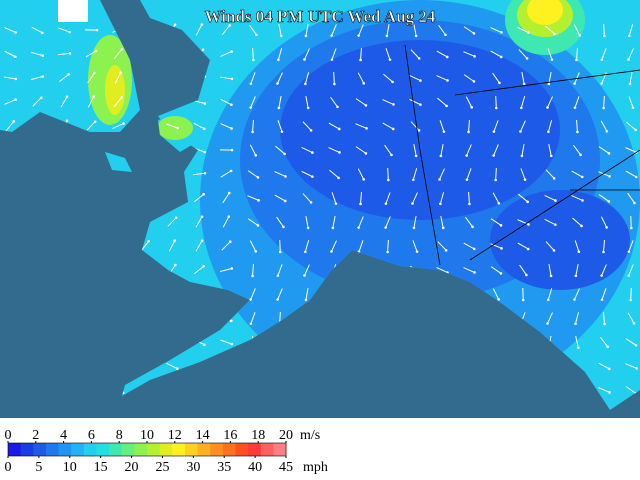 This screenshot has height=480, width=640. I want to click on ms-tick-label: 18, so click(258, 435).